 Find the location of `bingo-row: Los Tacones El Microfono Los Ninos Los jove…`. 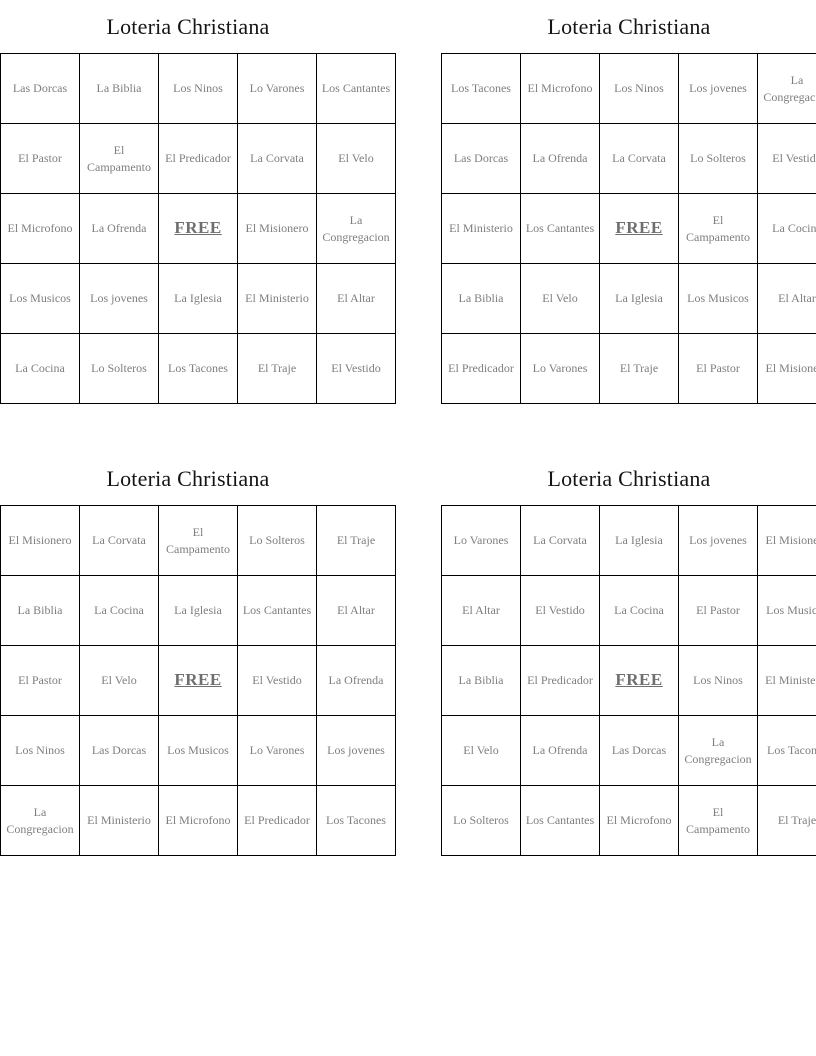

bingo-row: Los Tacones El Microfono Los Ninos Los jove… is located at coordinates (628, 88).